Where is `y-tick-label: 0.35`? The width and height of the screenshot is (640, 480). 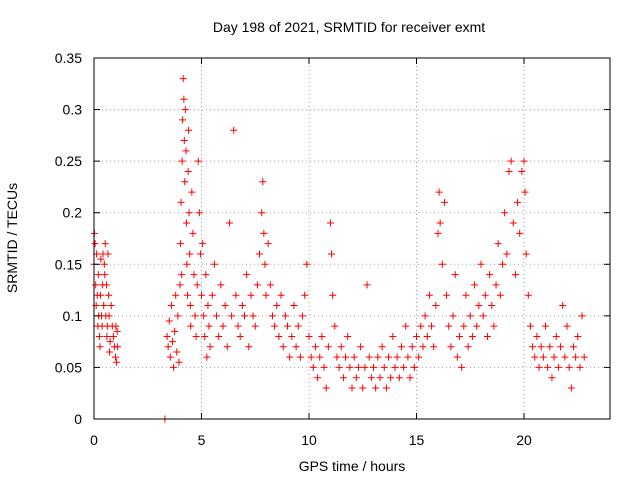
y-tick-label: 0.35 is located at coordinates (68, 58).